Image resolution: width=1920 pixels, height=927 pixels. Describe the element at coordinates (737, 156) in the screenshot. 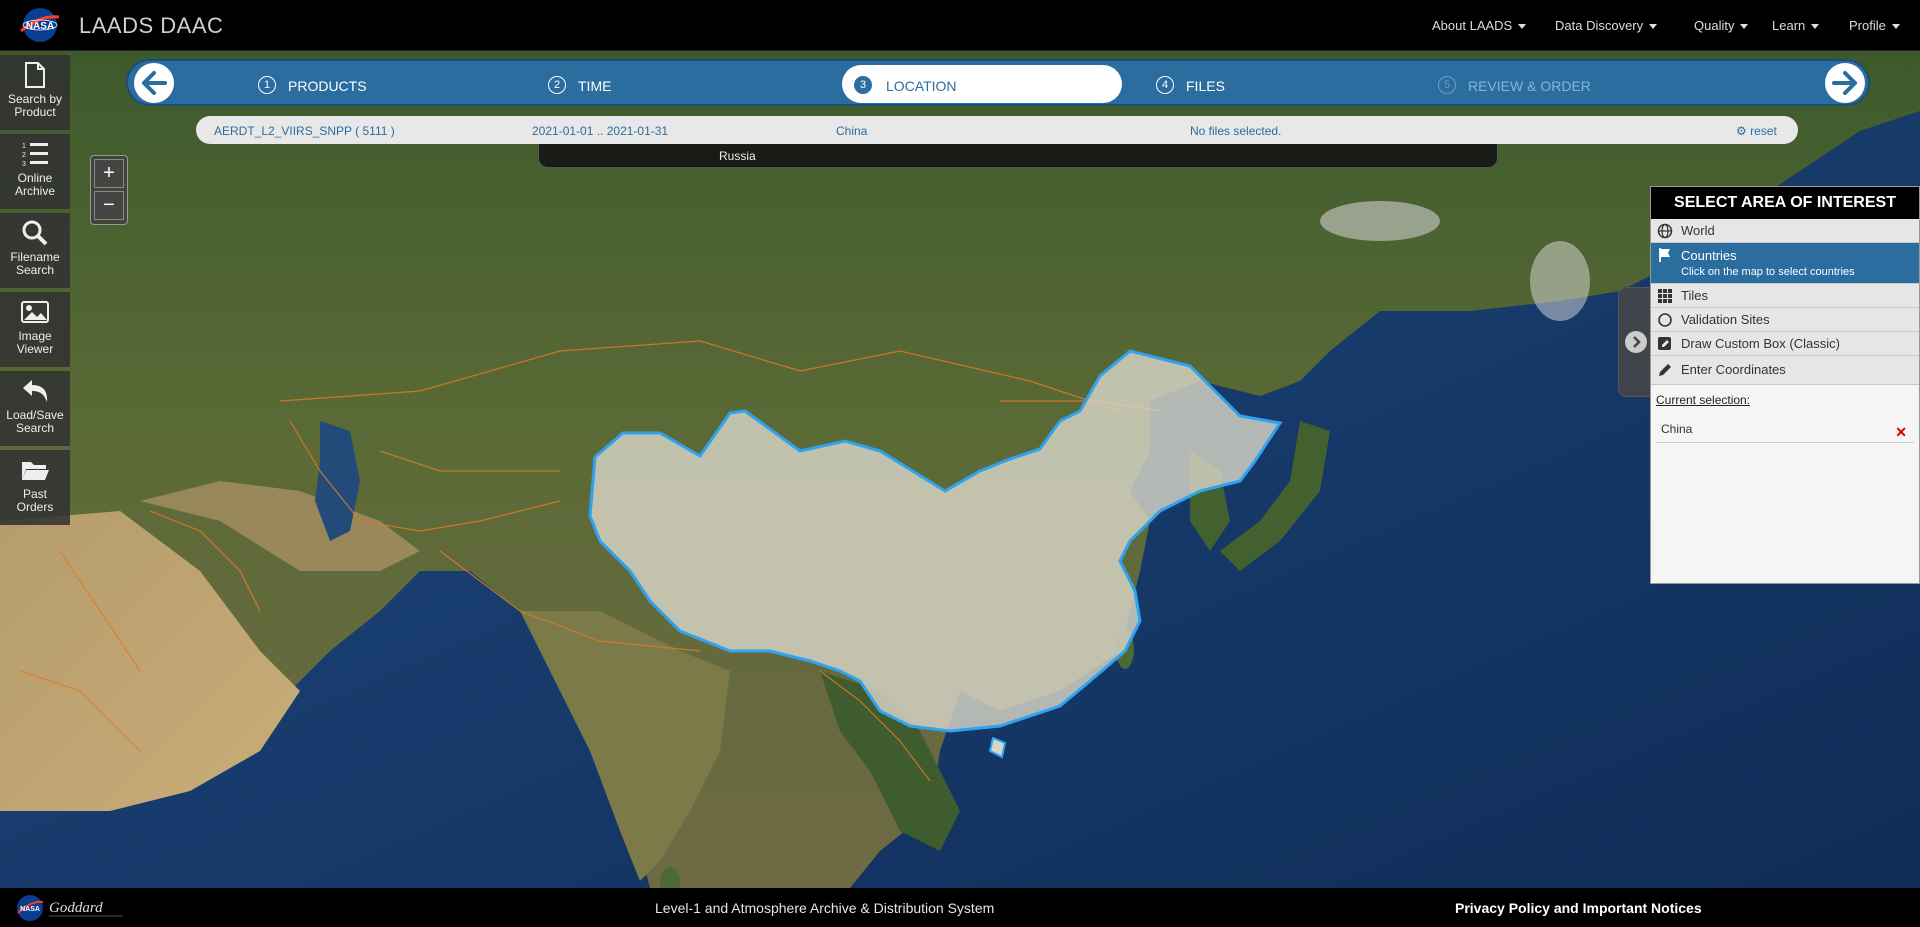

I see `suggestion-item: Russia` at that location.